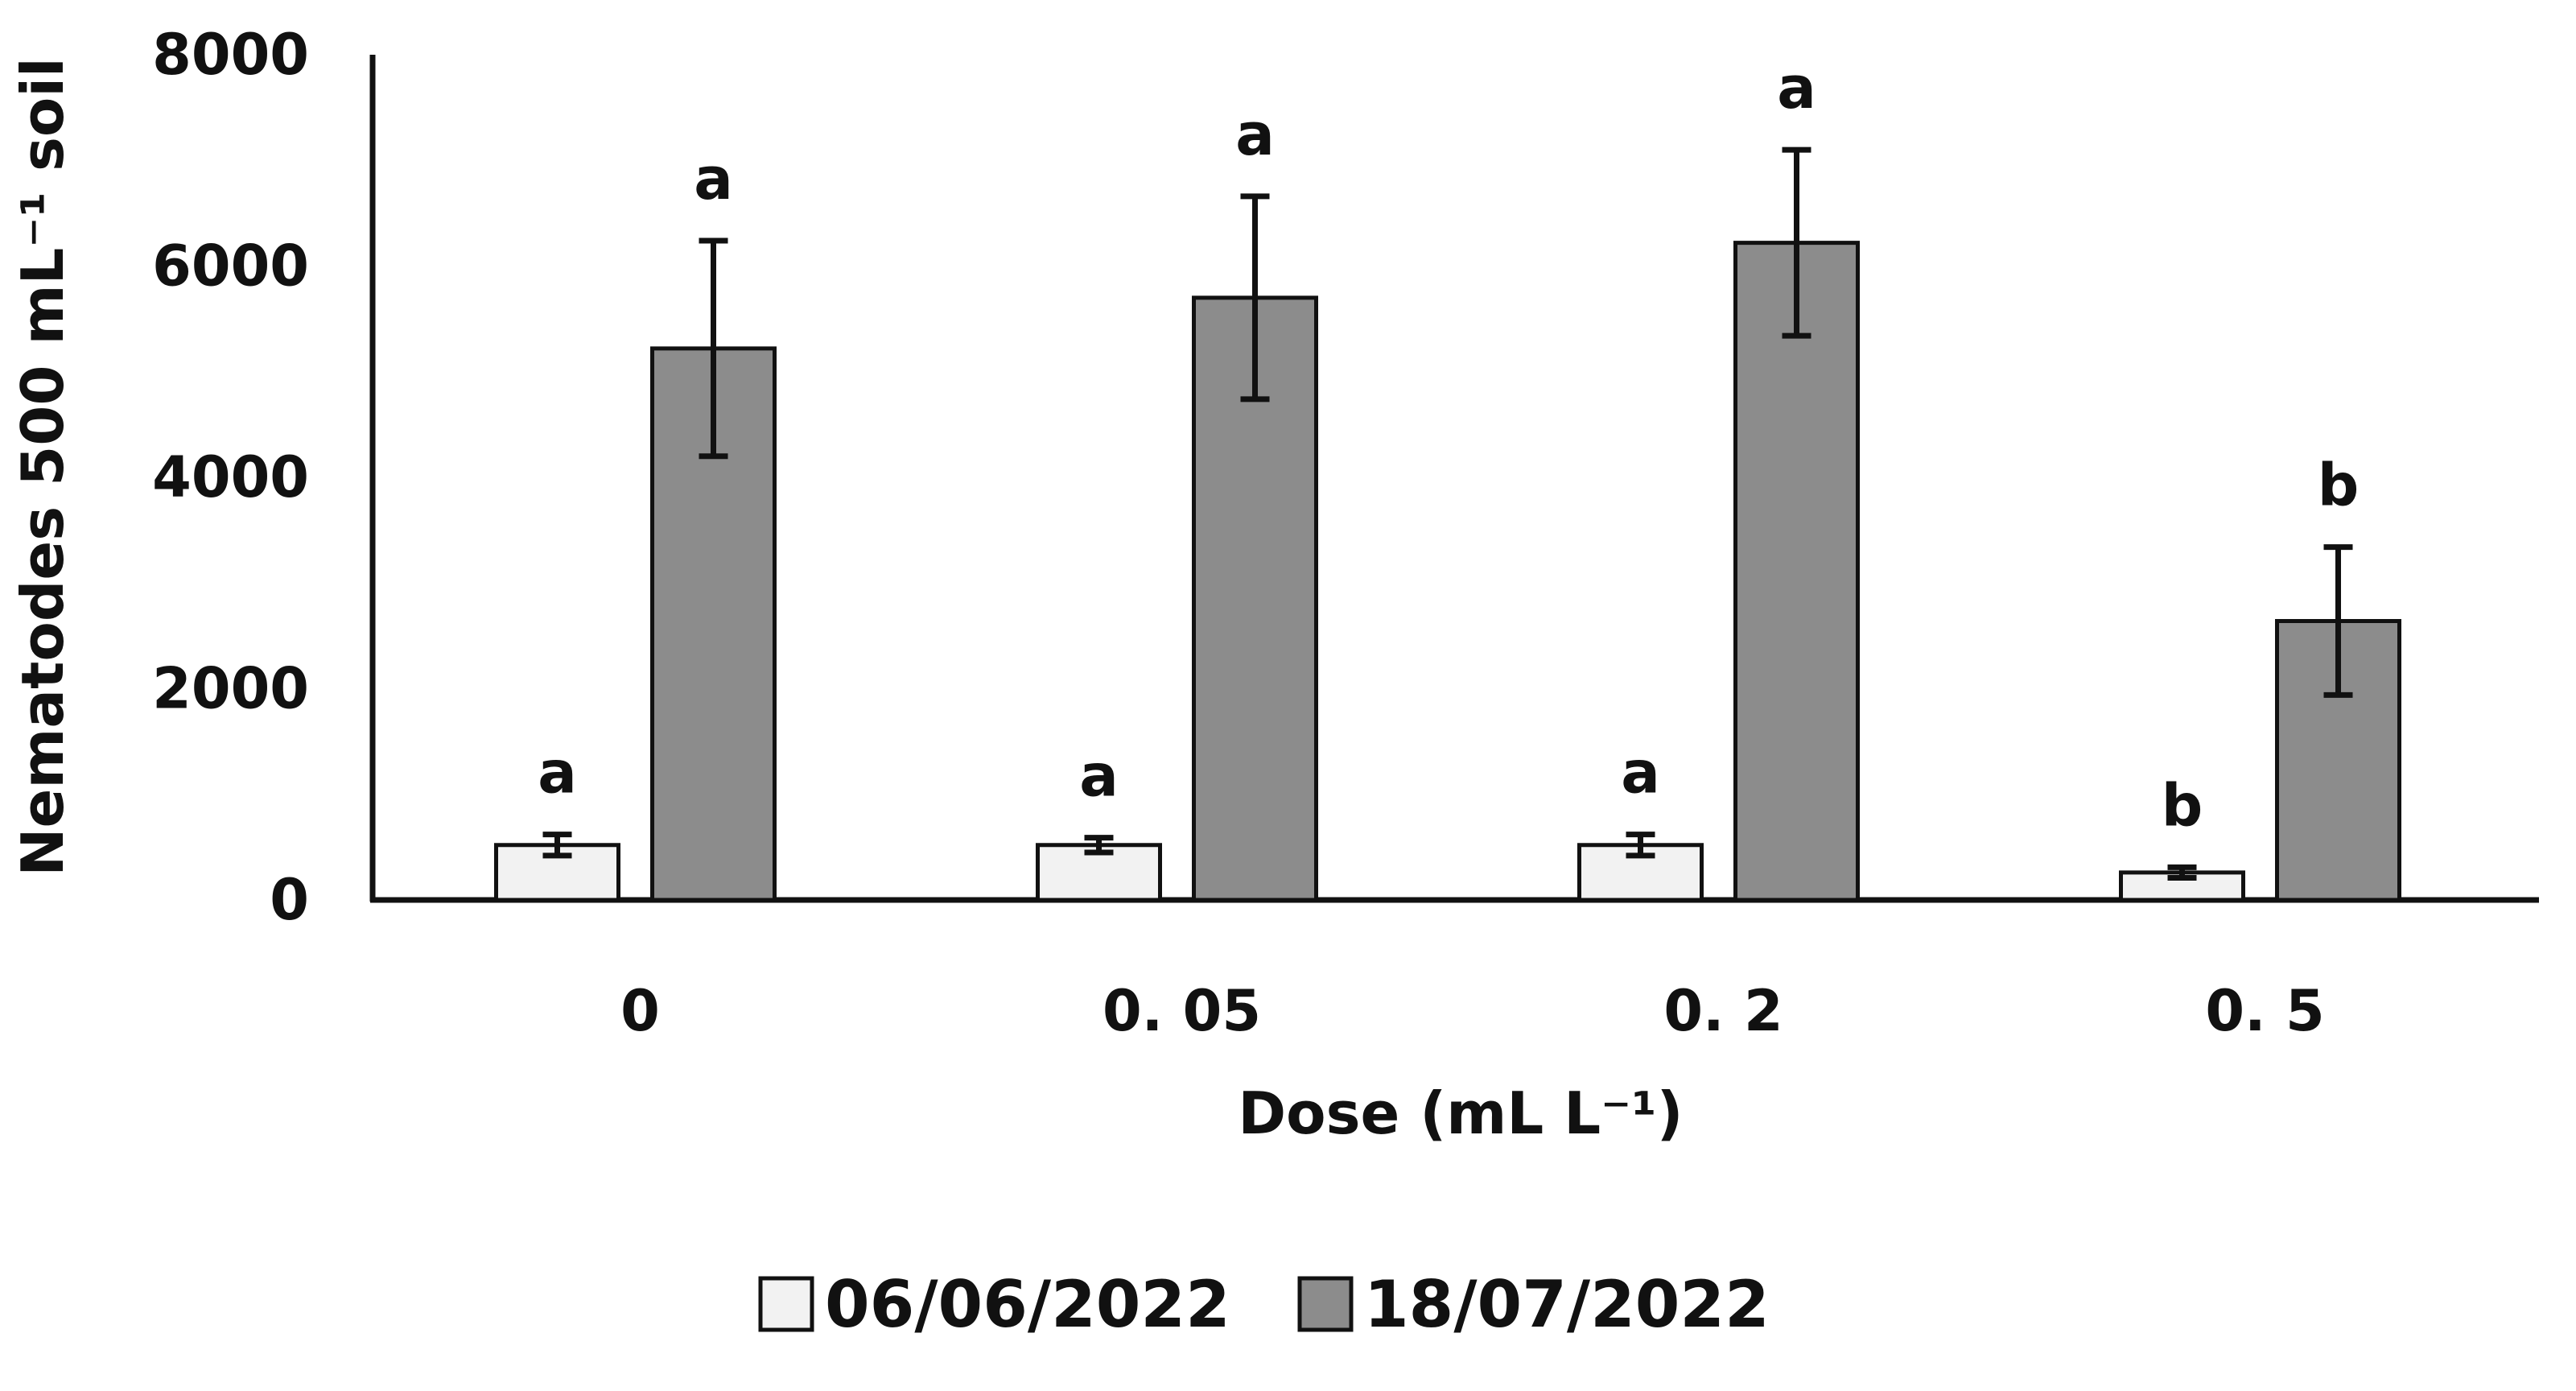 This screenshot has width=2576, height=1391. I want to click on legend: 06/06/2022 18/07/2022, so click(1264, 1304).